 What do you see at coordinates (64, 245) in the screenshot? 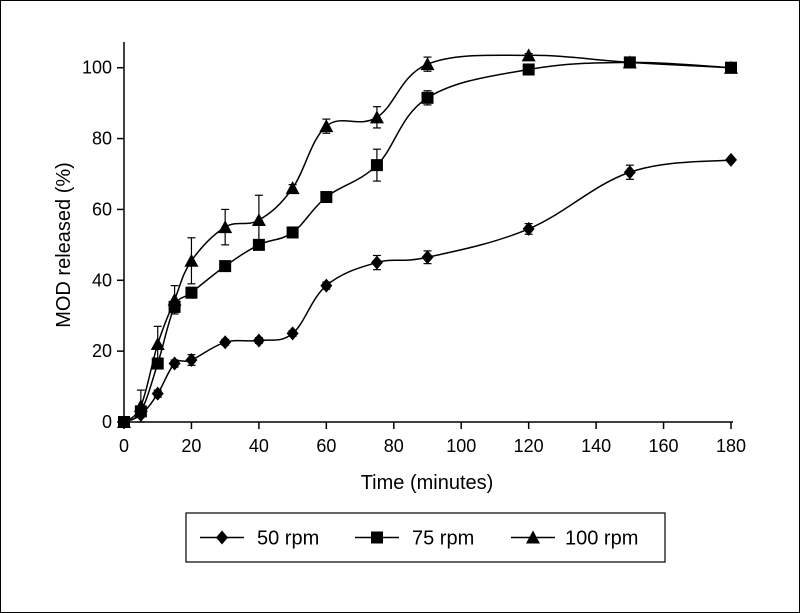
I see `y-axis-label: MOD released (%)` at bounding box center [64, 245].